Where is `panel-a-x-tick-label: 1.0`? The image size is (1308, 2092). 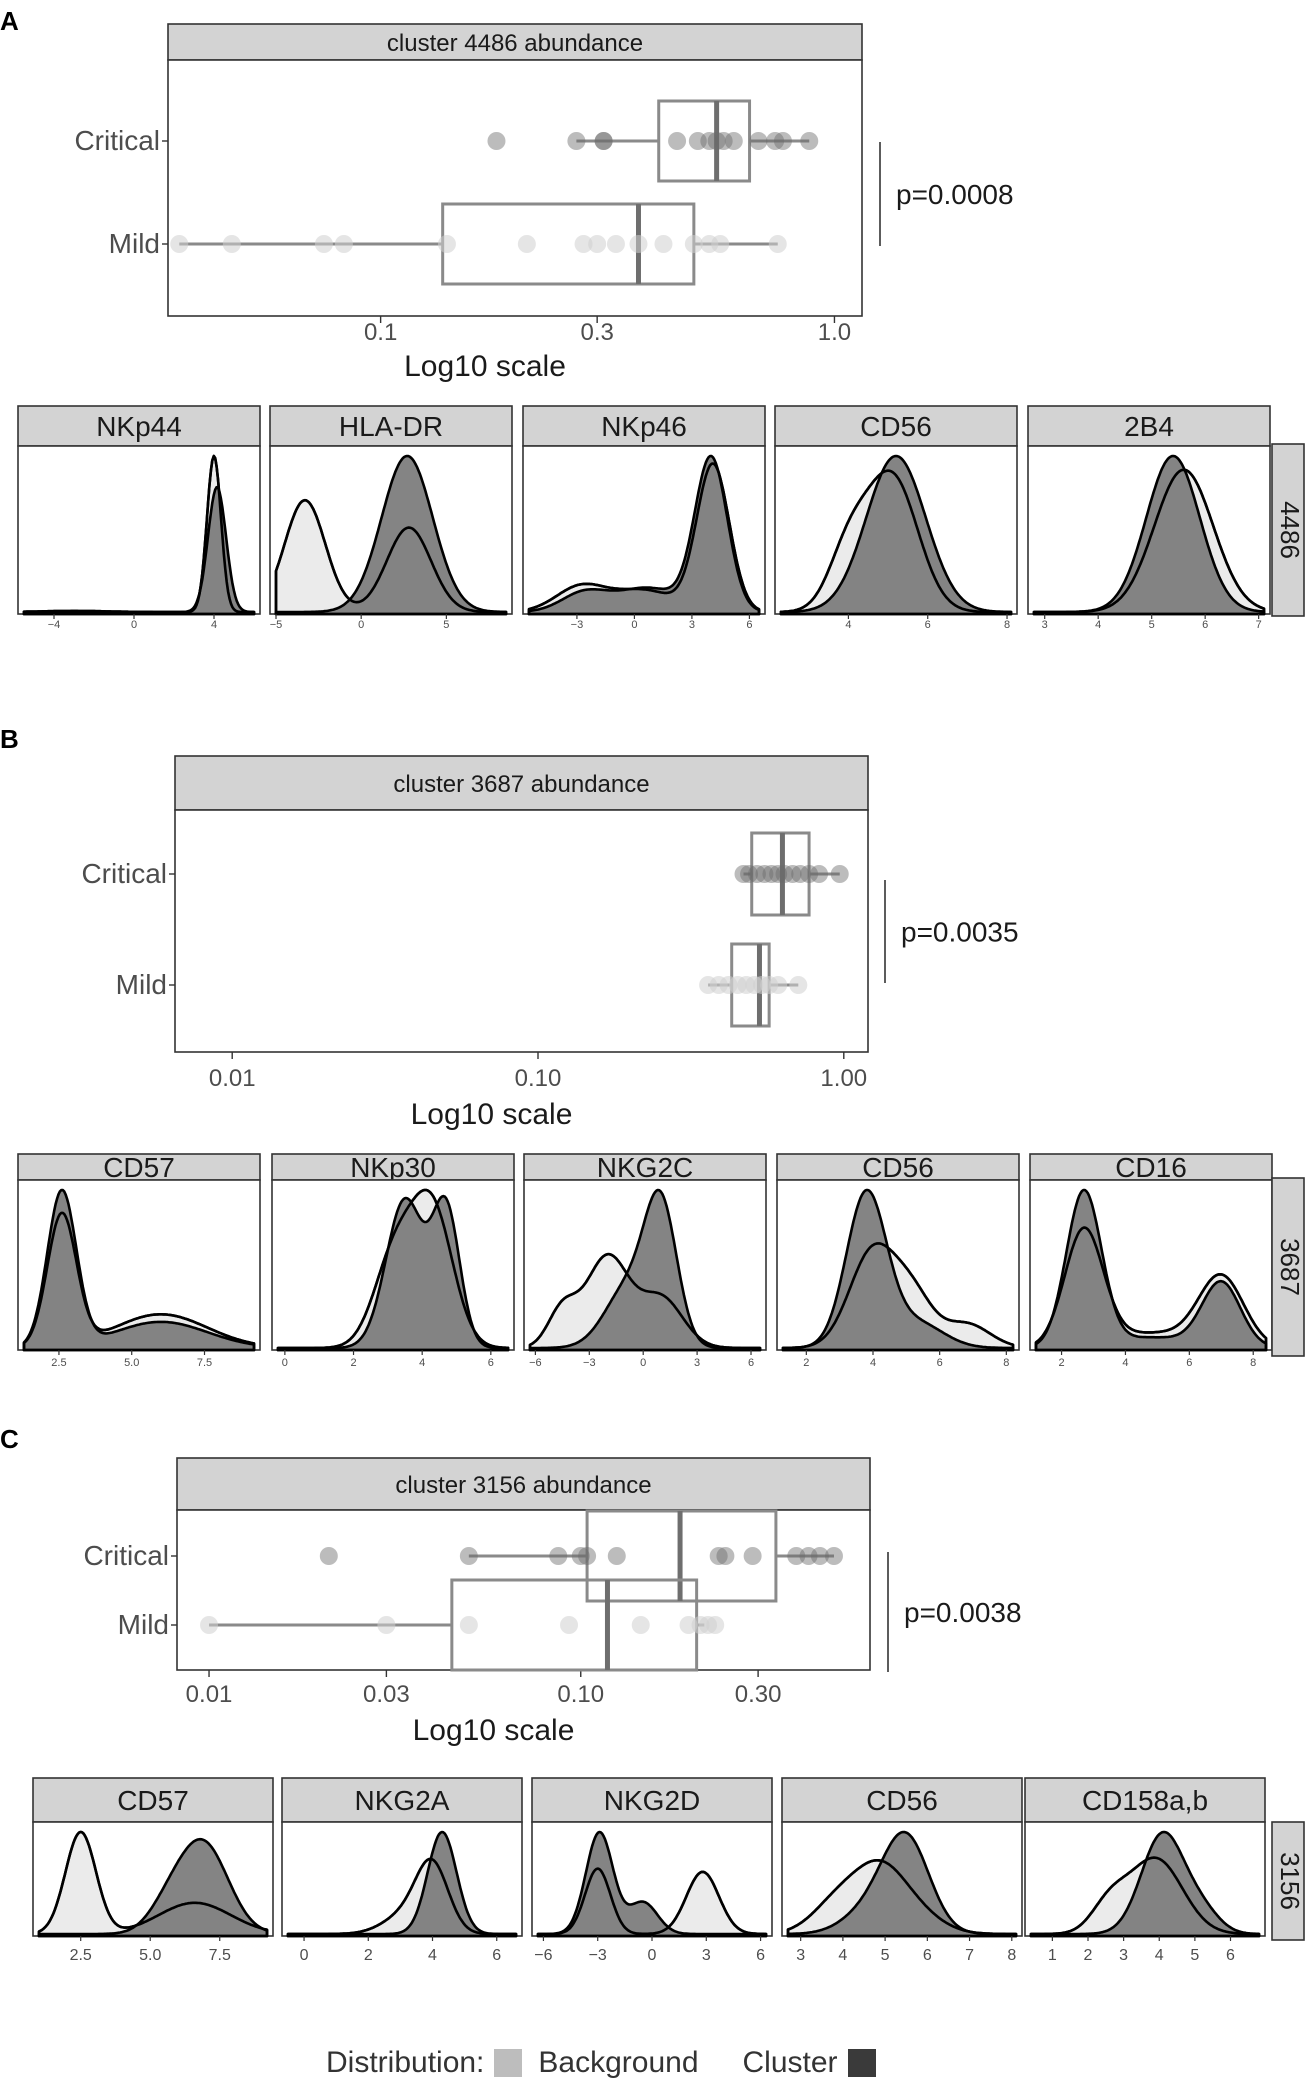
panel-a-x-tick-label: 1.0 is located at coordinates (834, 332).